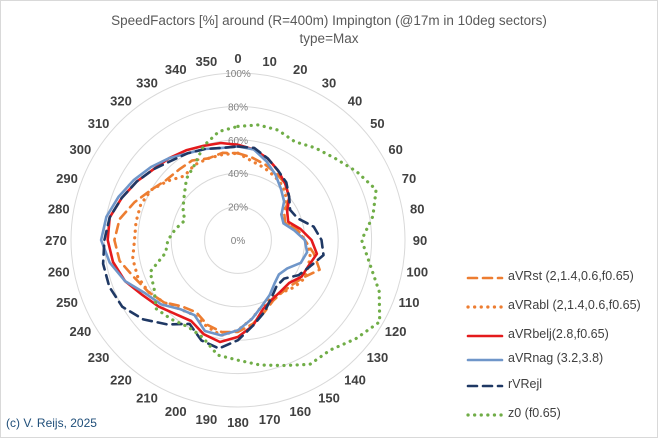  What do you see at coordinates (176, 411) in the screenshot?
I see `angle-label: 200` at bounding box center [176, 411].